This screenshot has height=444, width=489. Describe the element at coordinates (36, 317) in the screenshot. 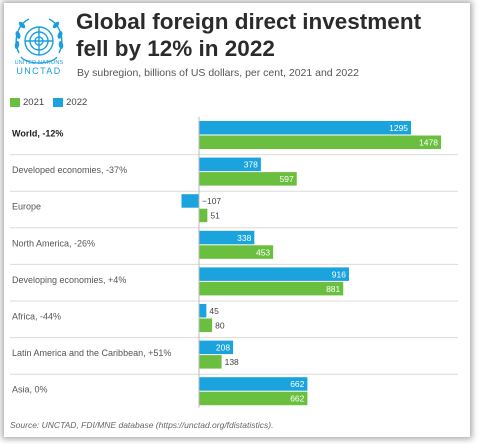

I see `category-label: Africa, -44%` at that location.